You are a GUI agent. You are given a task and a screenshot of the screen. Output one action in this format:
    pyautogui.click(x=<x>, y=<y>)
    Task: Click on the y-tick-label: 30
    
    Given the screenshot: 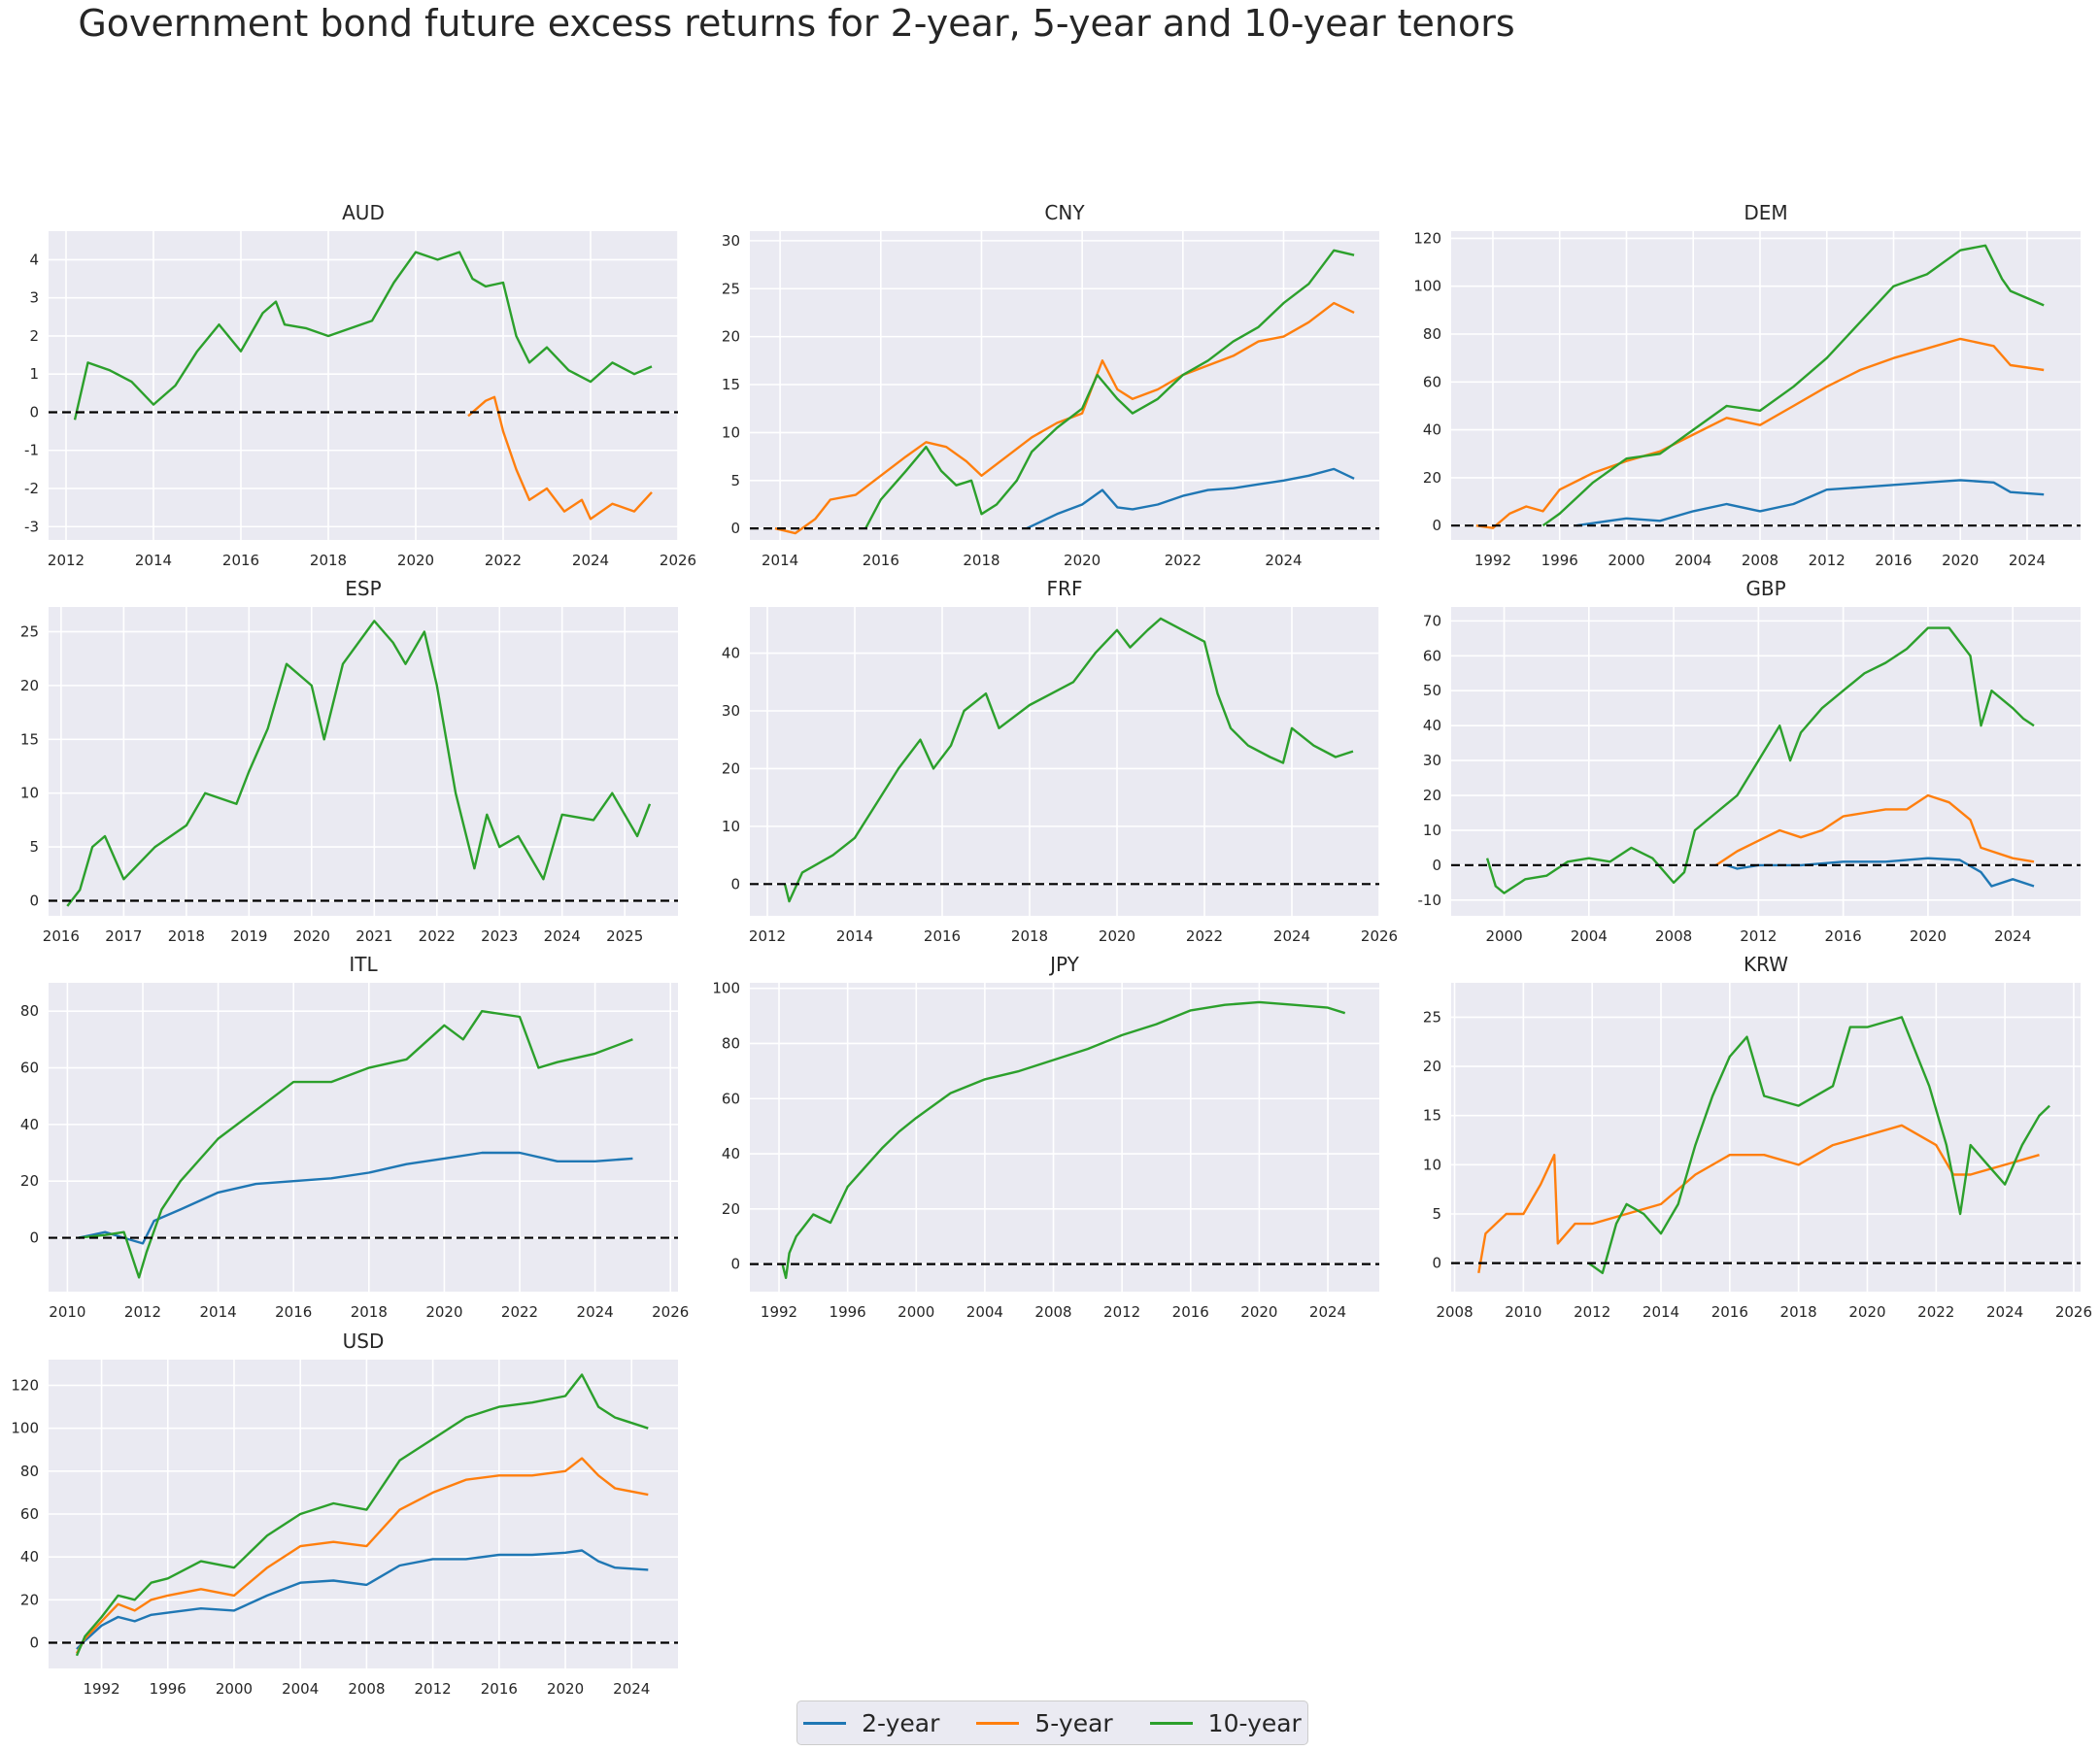 What is the action you would take?
    pyautogui.click(x=1432, y=761)
    